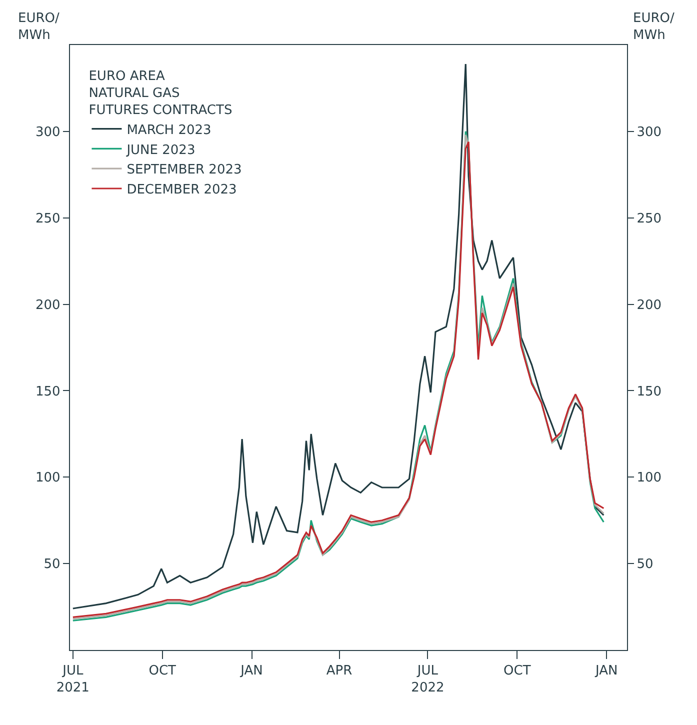 The height and width of the screenshot is (725, 697). I want to click on y-tick-label: 50, so click(52, 564).